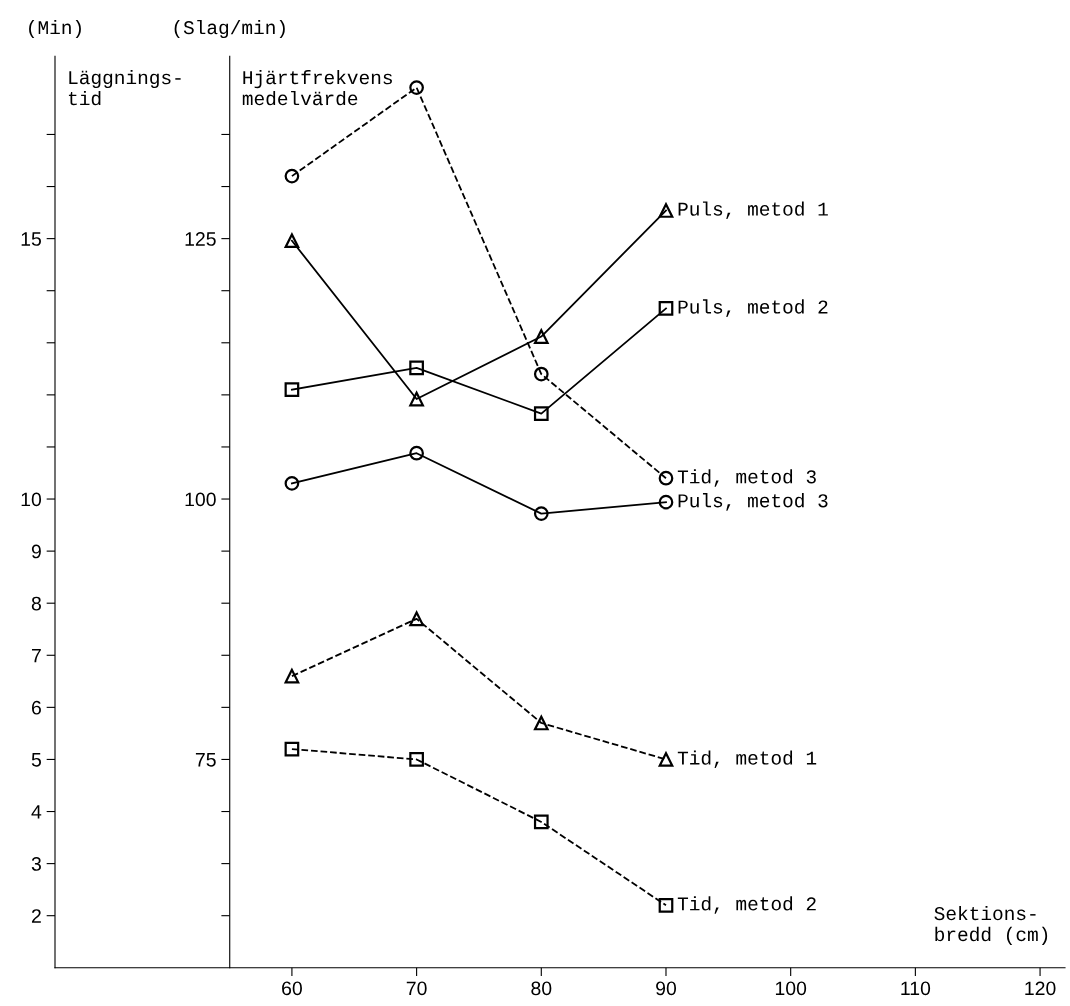  I want to click on y2-tick-label: 100, so click(200, 499).